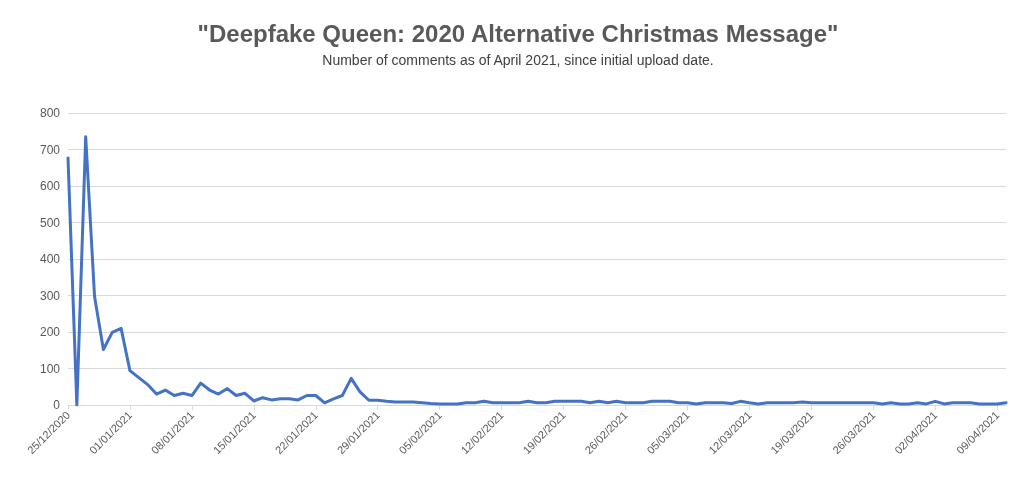  Describe the element at coordinates (518, 33) in the screenshot. I see `chart-title: "Deepfake Queen: 2020 Alternative Christmas Message"` at that location.